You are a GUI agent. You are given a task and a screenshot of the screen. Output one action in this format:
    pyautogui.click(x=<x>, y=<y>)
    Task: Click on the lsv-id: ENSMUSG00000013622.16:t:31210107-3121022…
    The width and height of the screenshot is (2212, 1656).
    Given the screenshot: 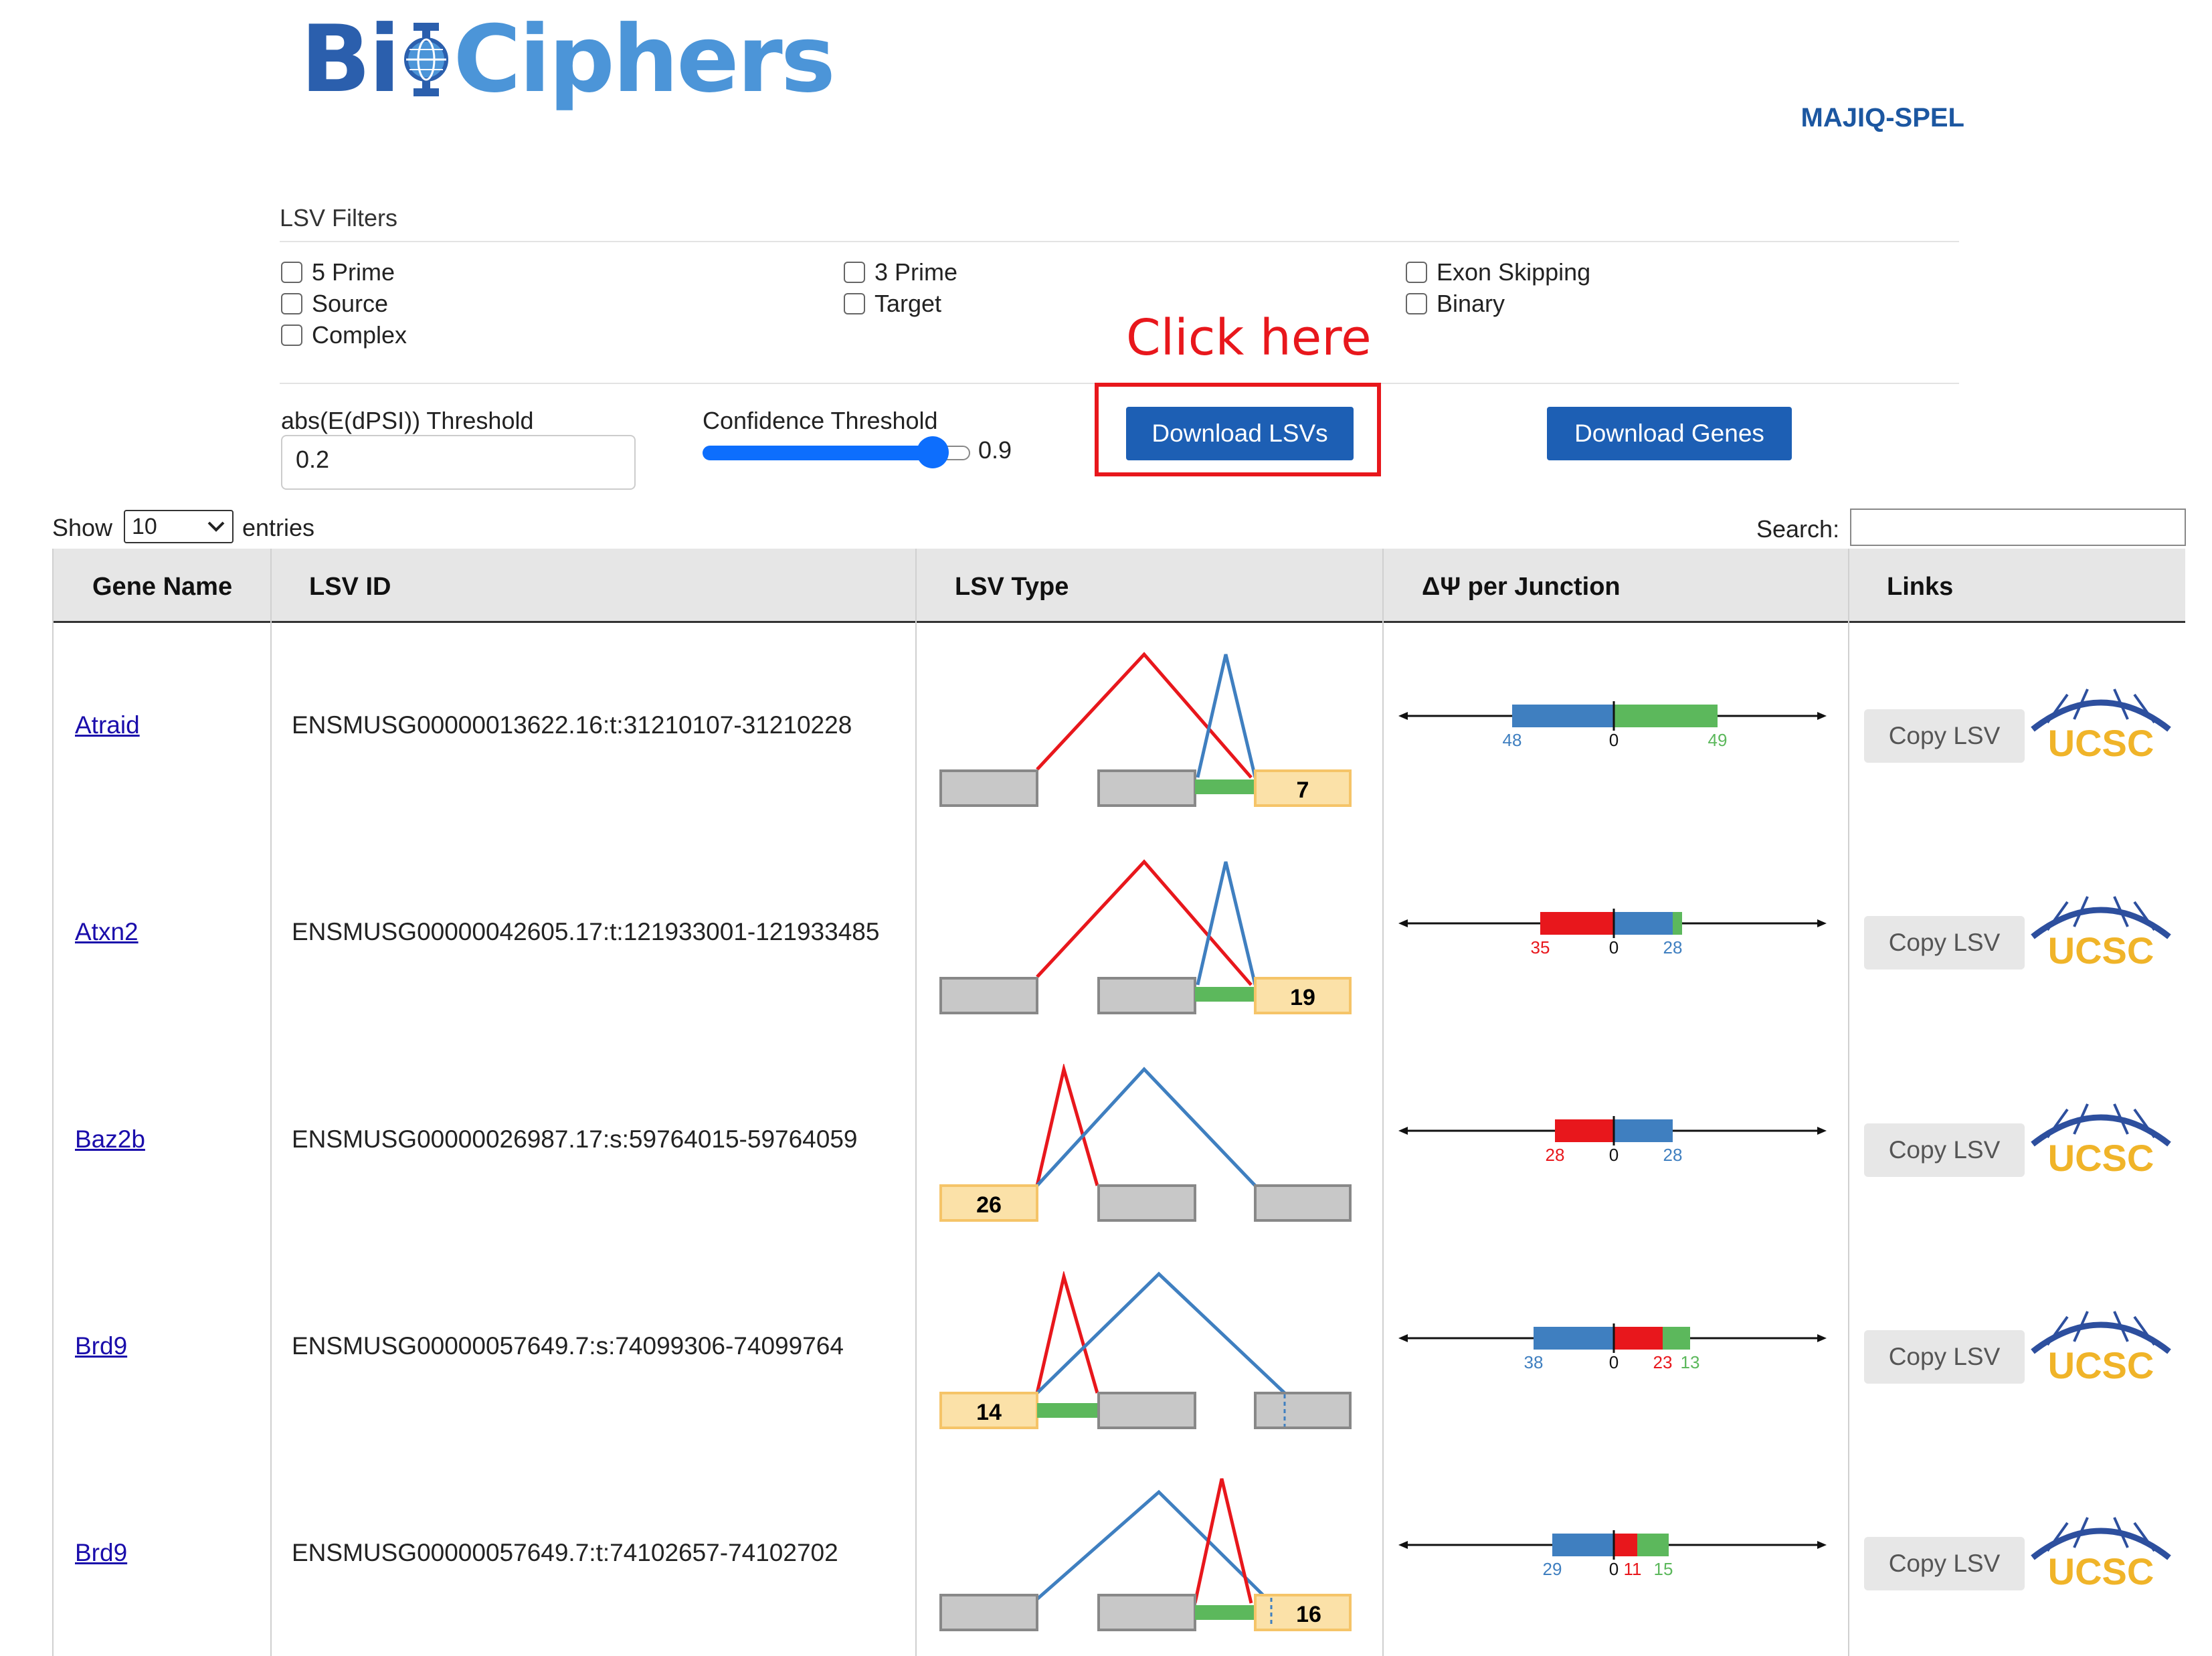 What is the action you would take?
    pyautogui.click(x=572, y=725)
    